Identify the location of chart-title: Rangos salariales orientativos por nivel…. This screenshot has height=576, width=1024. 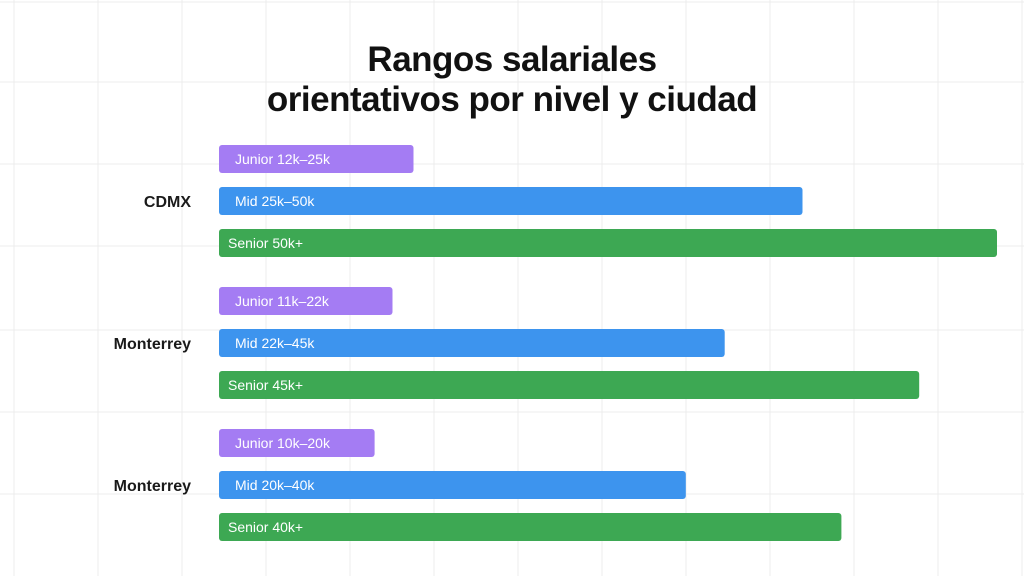
(512, 80).